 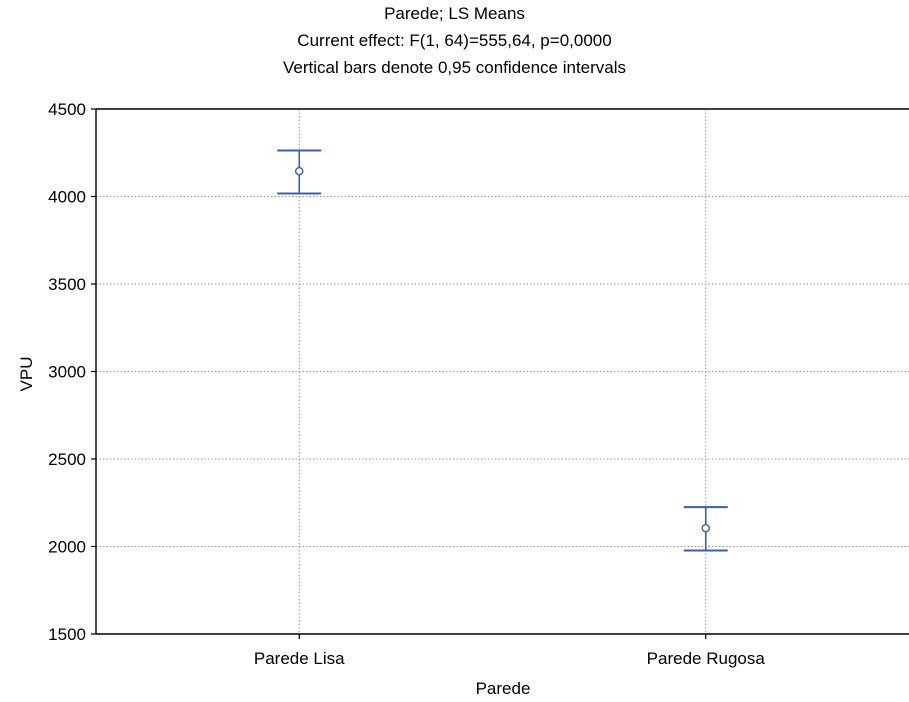 What do you see at coordinates (503, 688) in the screenshot?
I see `x-axis-label: Parede` at bounding box center [503, 688].